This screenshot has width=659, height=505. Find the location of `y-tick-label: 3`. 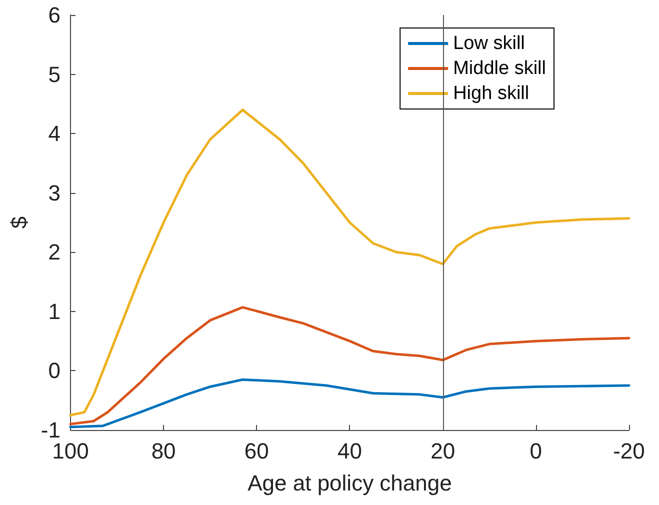

y-tick-label: 3 is located at coordinates (54, 193).